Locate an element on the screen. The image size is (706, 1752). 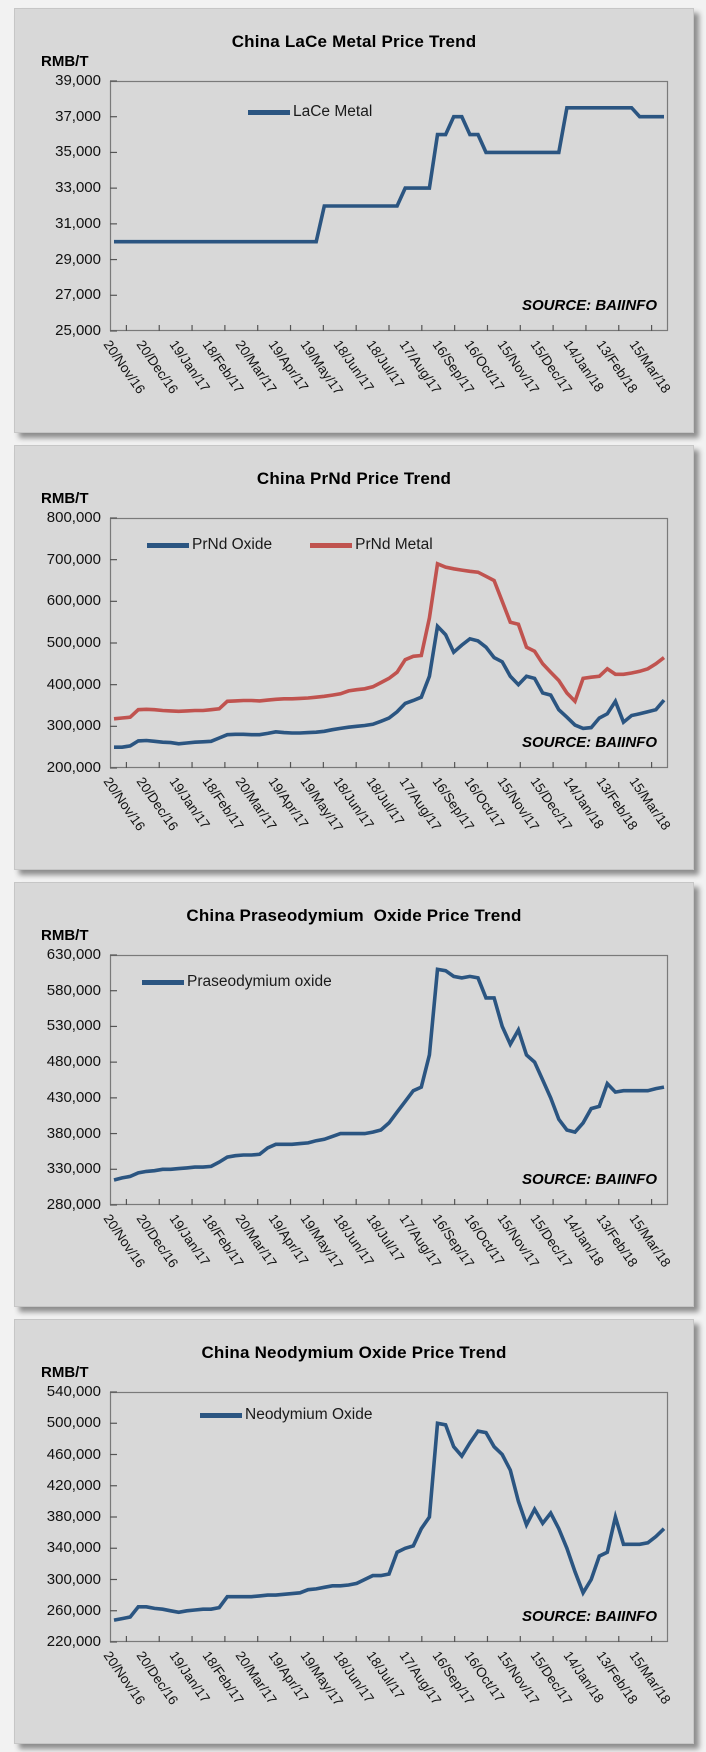
legend-label: Praseodymium oxide is located at coordinates (259, 981).